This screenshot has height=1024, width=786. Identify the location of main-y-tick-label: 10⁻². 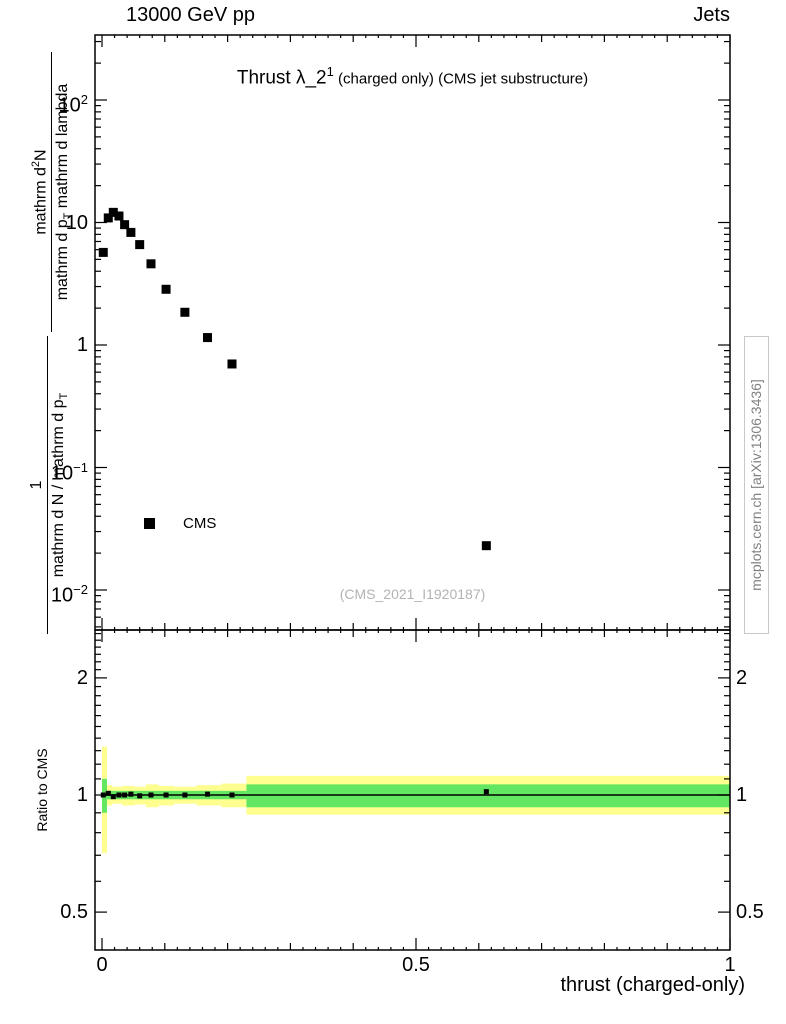
(69, 594).